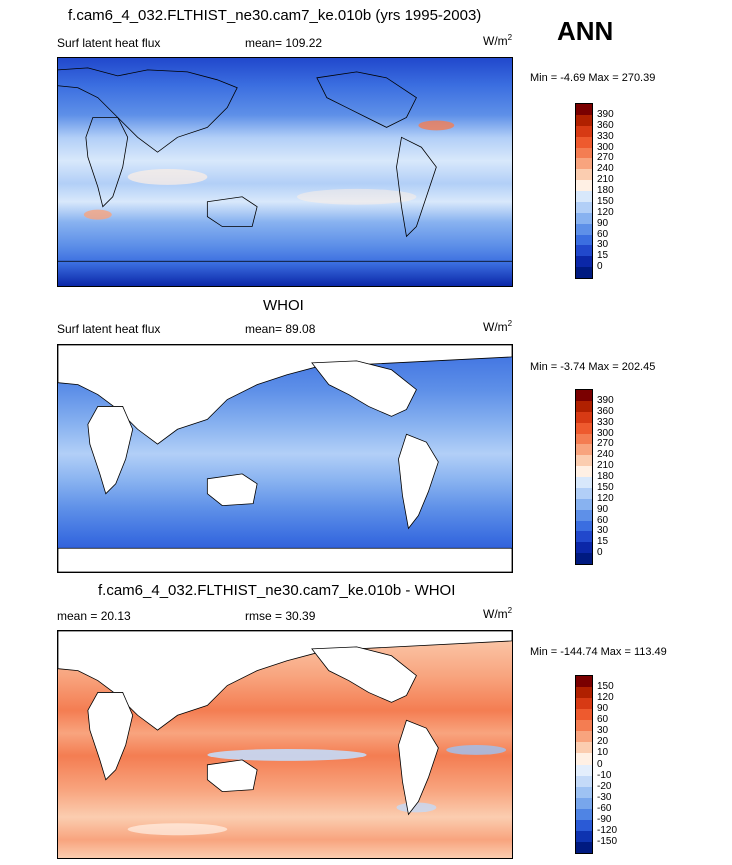 The image size is (732, 865). Describe the element at coordinates (605, 400) in the screenshot. I see `colorbar-tick-label: 390` at that location.